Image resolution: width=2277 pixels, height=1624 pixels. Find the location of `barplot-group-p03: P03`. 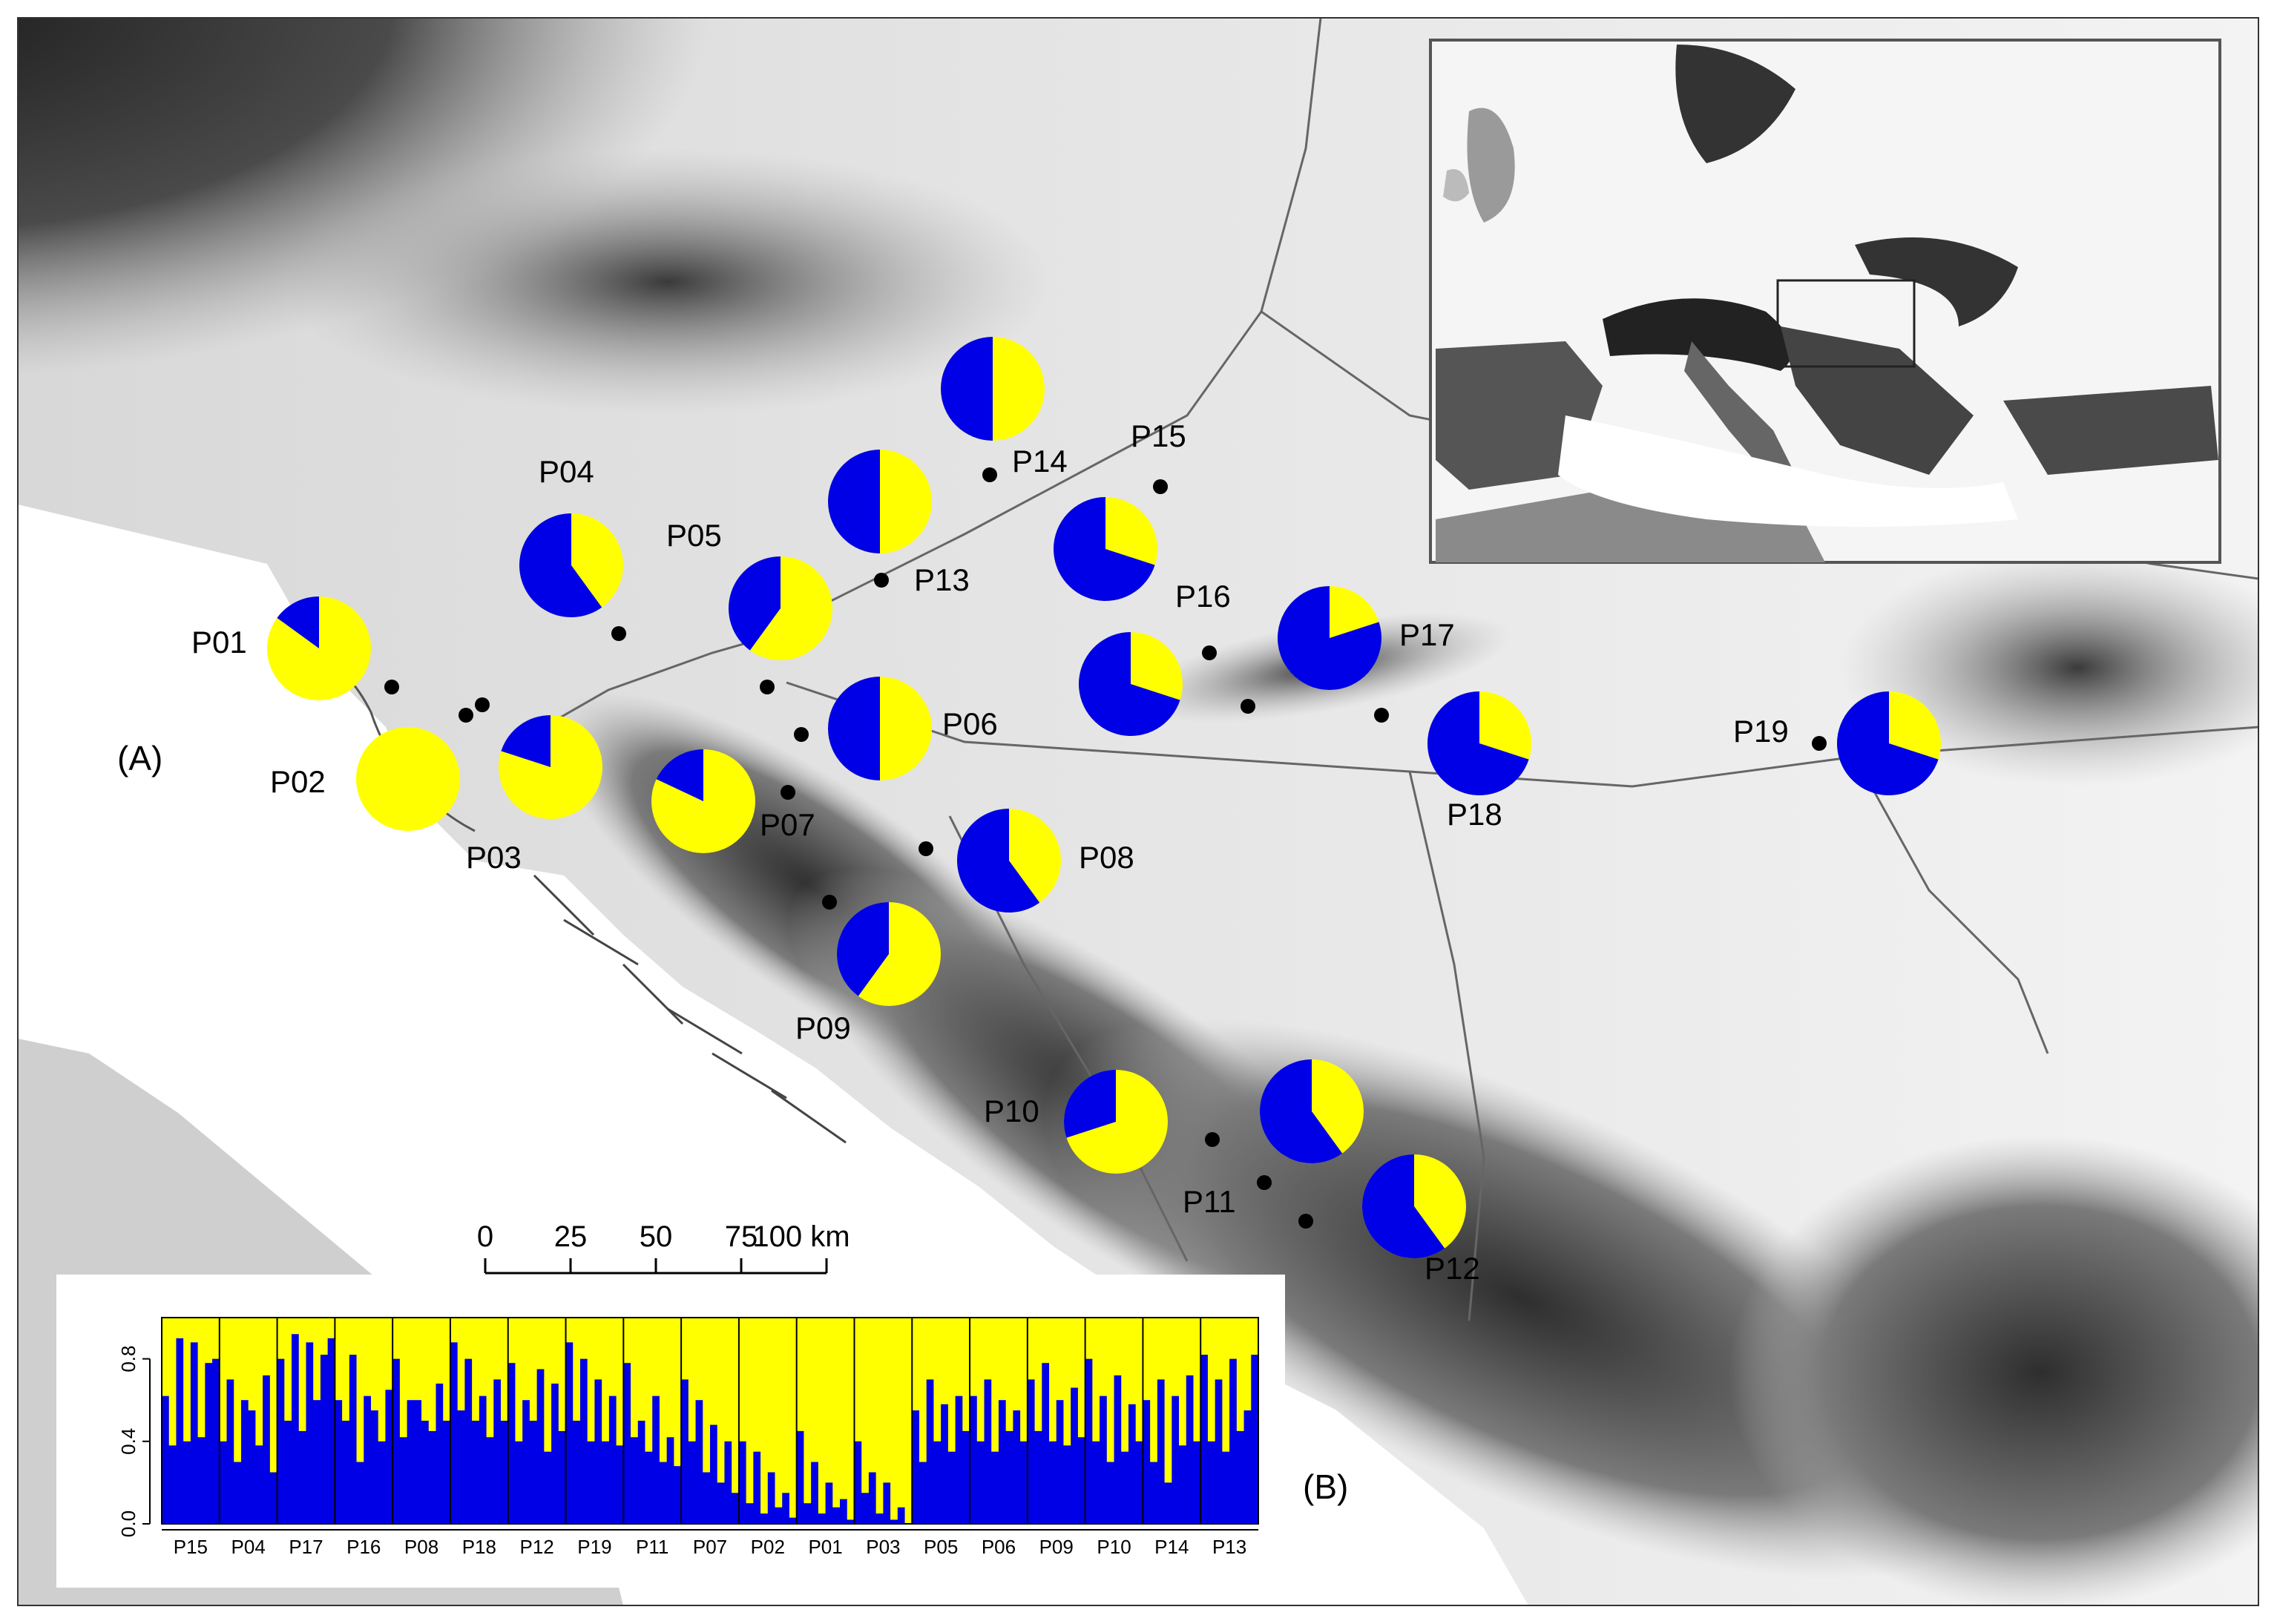

barplot-group-p03: P03 is located at coordinates (883, 1438).